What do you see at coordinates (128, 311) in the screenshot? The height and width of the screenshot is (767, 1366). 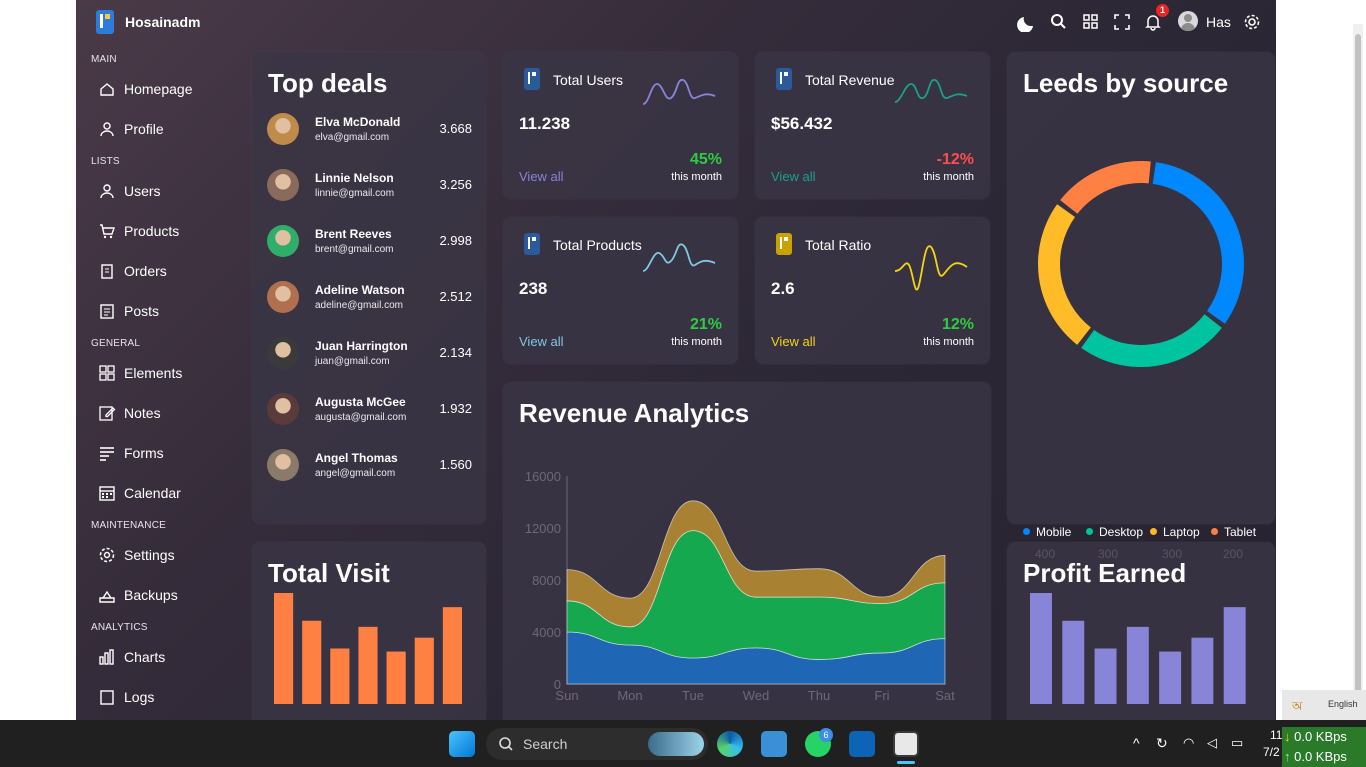 I see `sidebar-item-posts: Posts` at bounding box center [128, 311].